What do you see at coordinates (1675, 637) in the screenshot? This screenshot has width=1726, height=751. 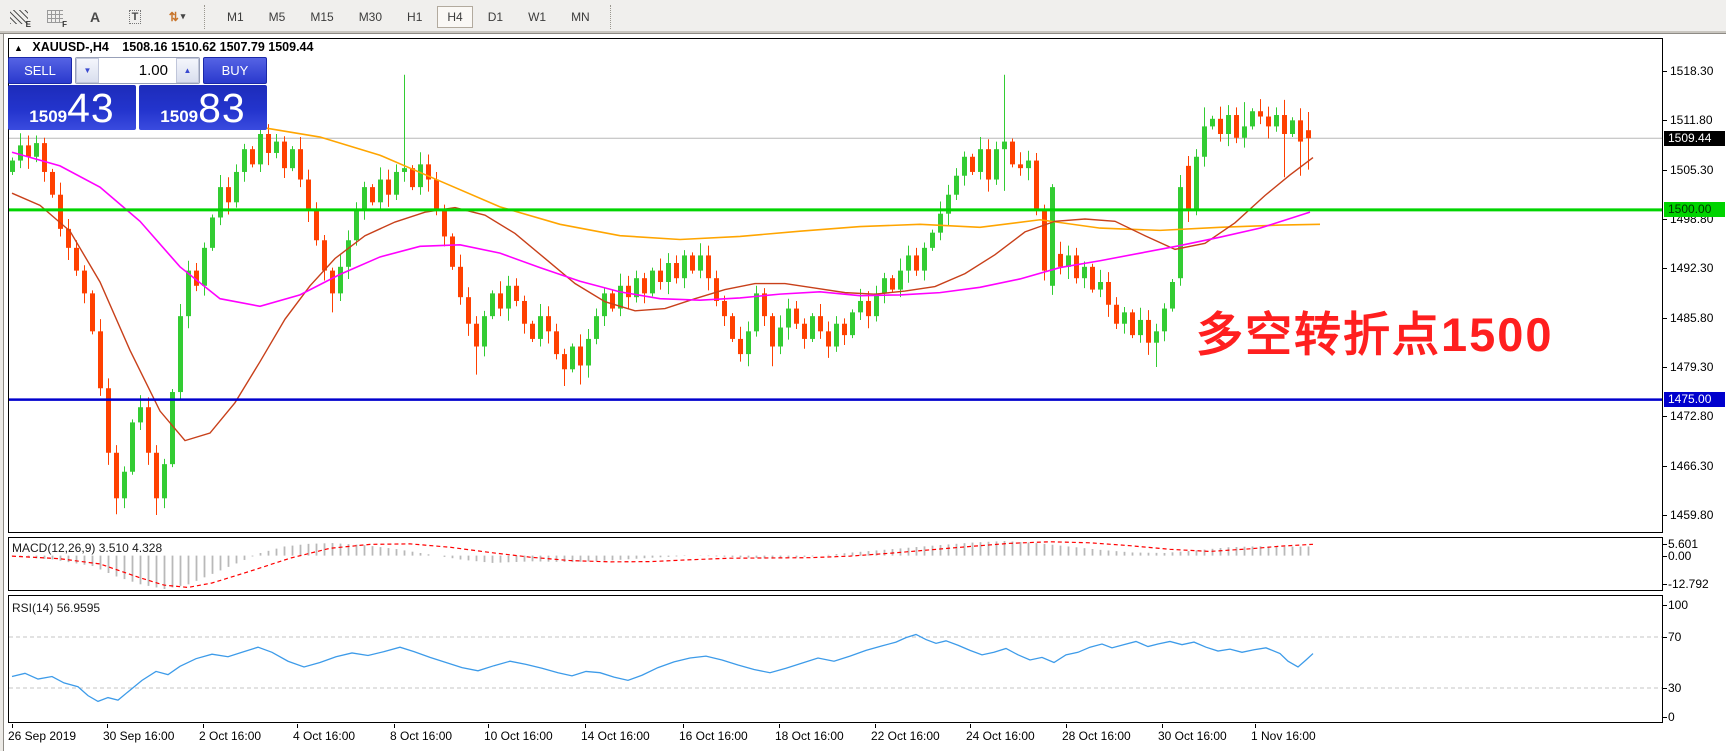 I see `rsi-tick-label: 70` at bounding box center [1675, 637].